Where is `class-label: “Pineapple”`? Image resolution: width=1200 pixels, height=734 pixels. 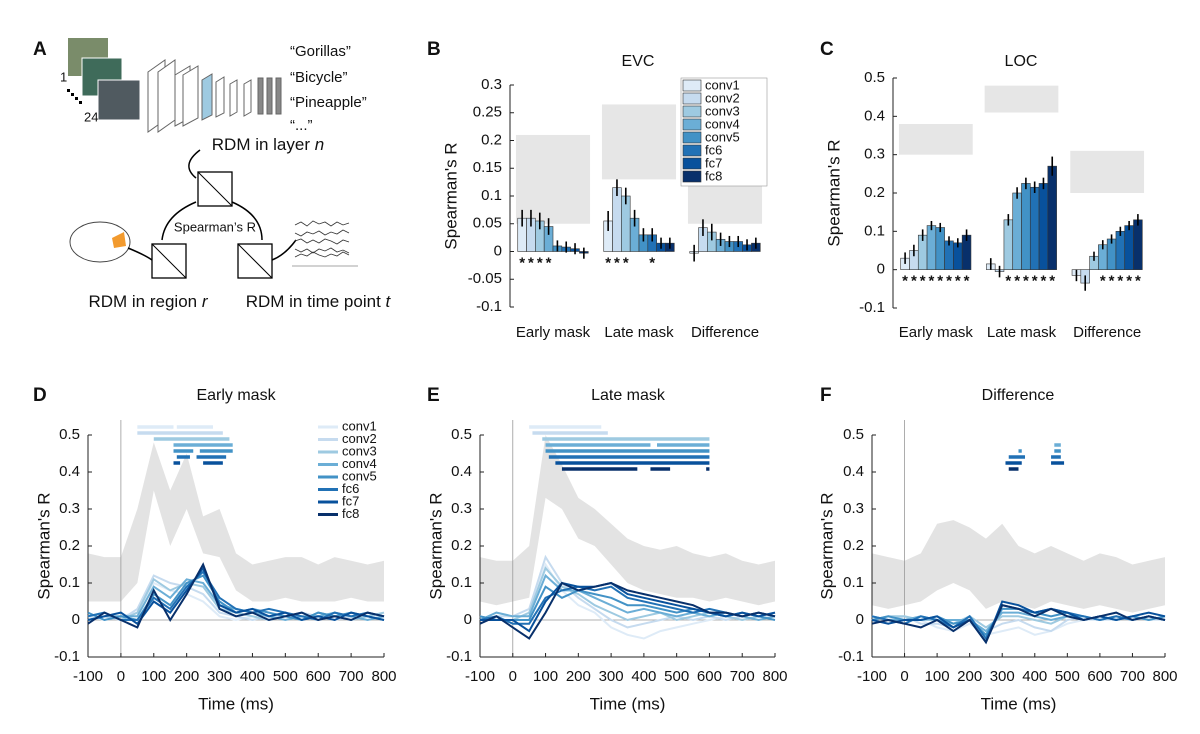
class-label: “Pineapple” is located at coordinates (328, 102).